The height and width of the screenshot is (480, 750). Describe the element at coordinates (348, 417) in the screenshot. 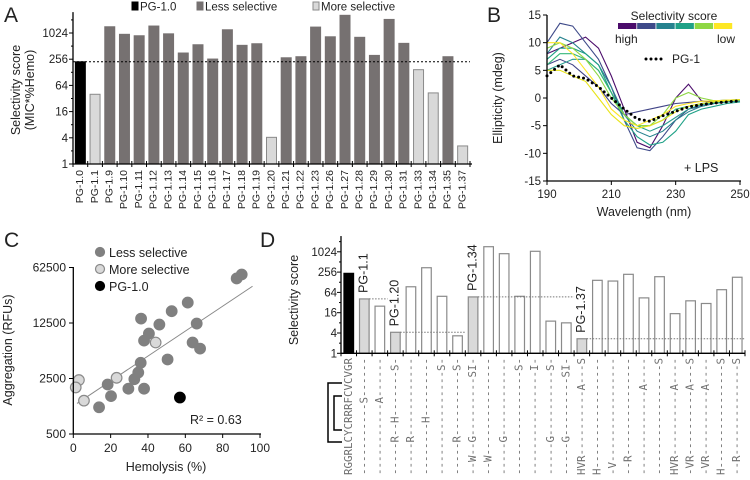

I see `sequence-label: RGGRLCYCRRRFCVCVGR` at that location.